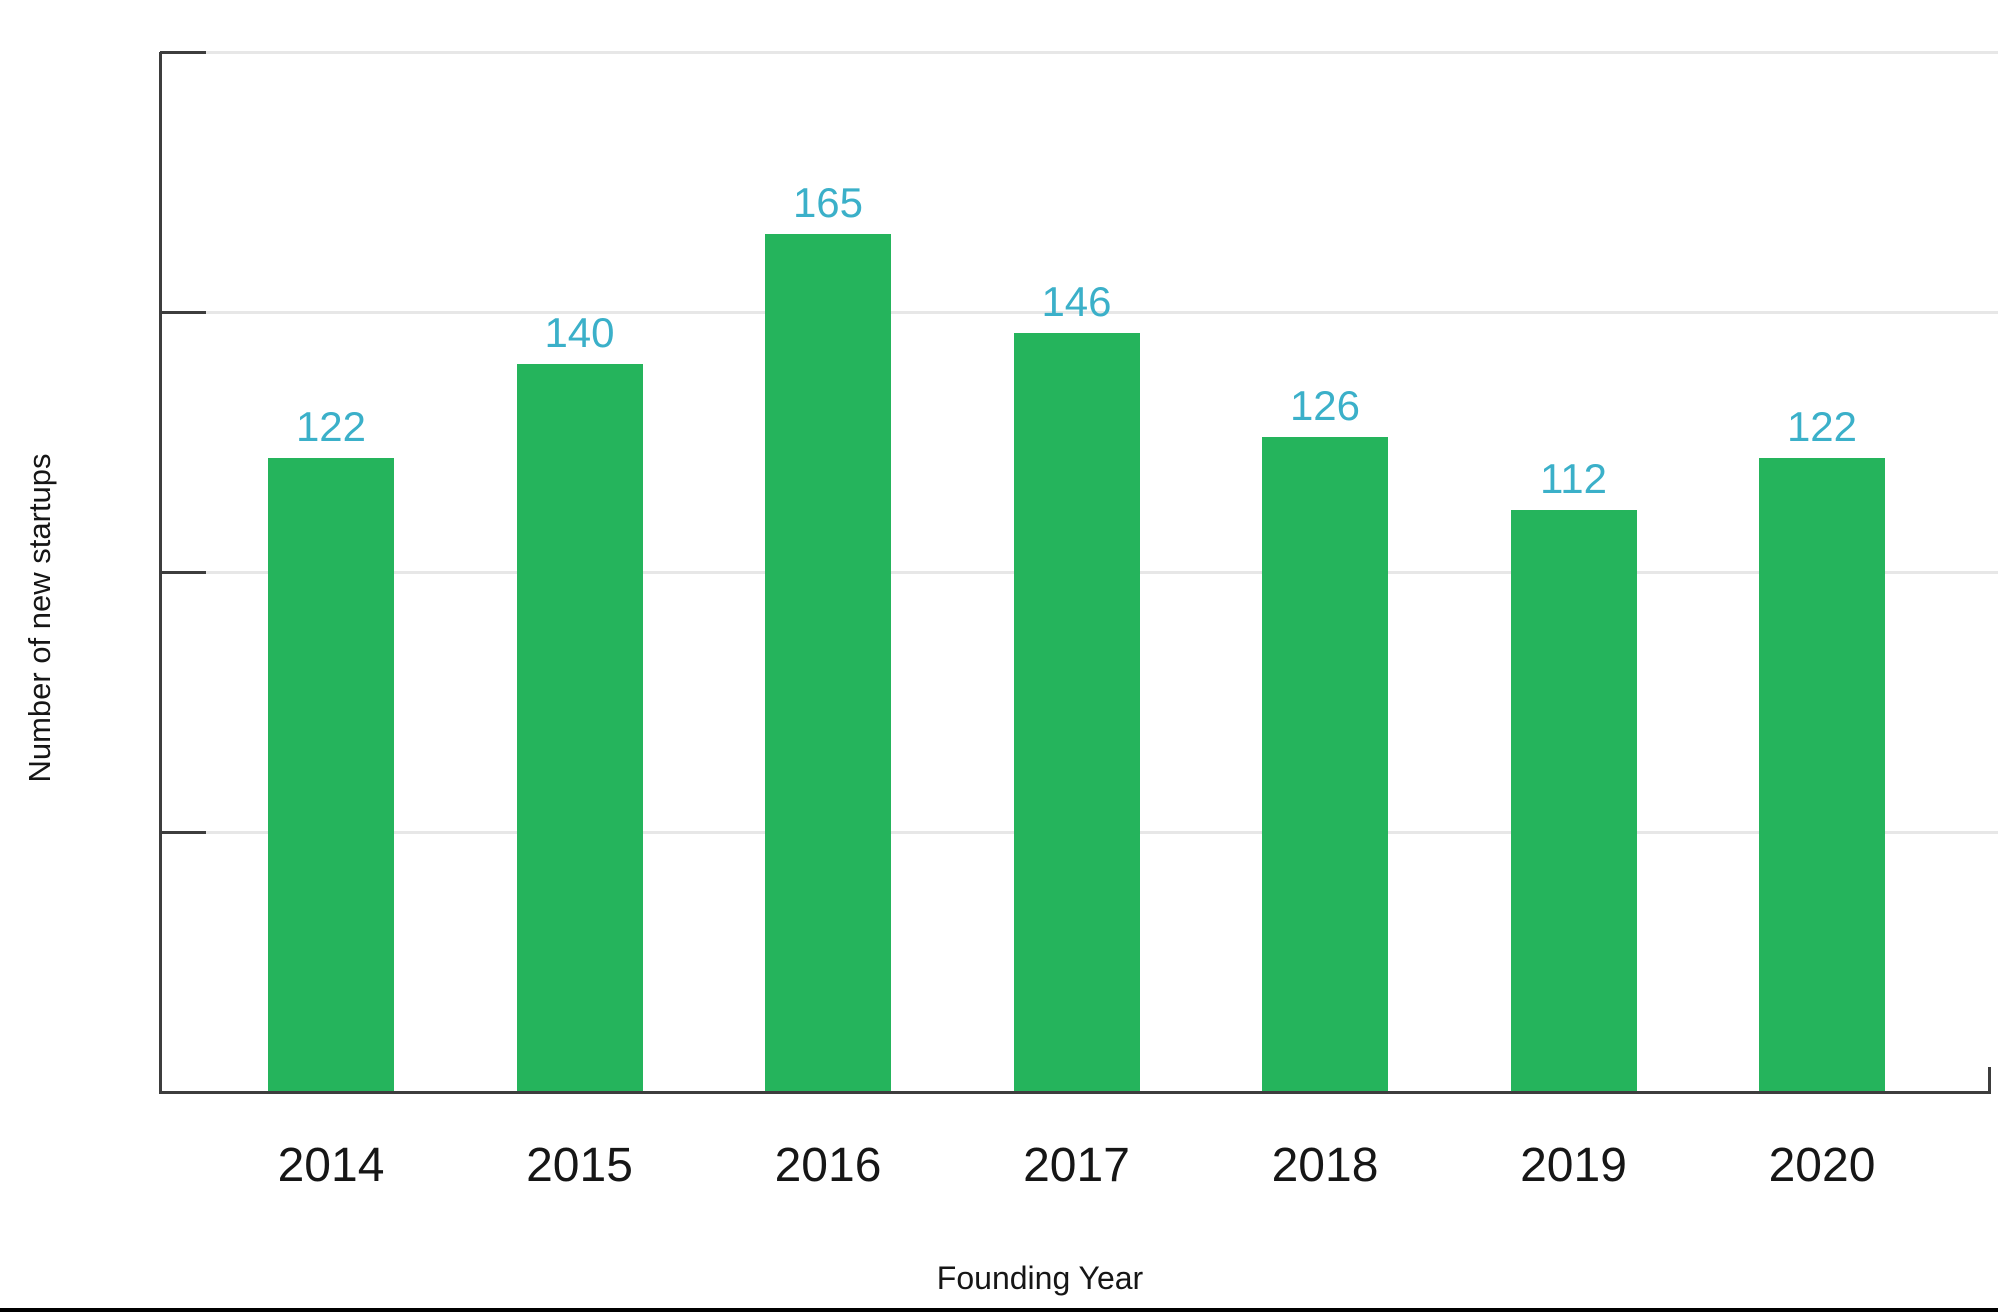 Image resolution: width=1998 pixels, height=1315 pixels. I want to click on value-label-2016: 165, so click(828, 202).